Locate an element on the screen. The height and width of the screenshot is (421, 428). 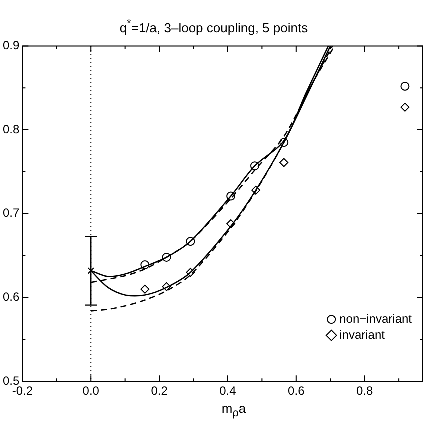
legend-label: non−invariant is located at coordinates (376, 319).